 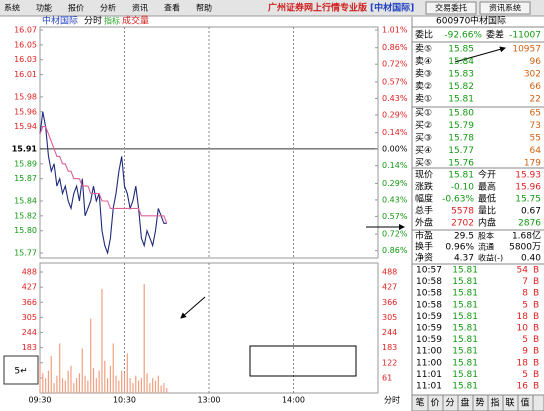 I want to click on y-tick-label: 15.89, so click(x=25, y=163).